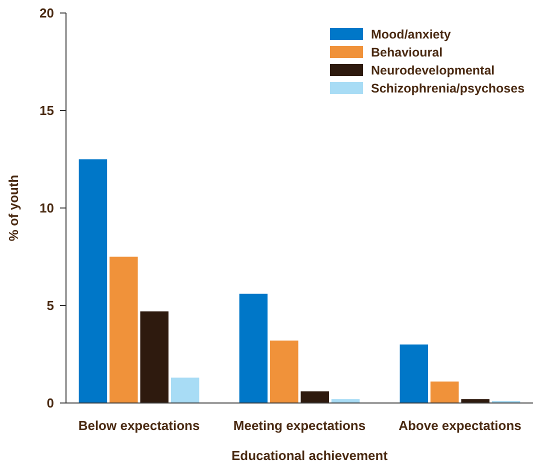 This screenshot has width=533, height=468. What do you see at coordinates (433, 70) in the screenshot?
I see `legend-label: Neurodevelopmental` at bounding box center [433, 70].